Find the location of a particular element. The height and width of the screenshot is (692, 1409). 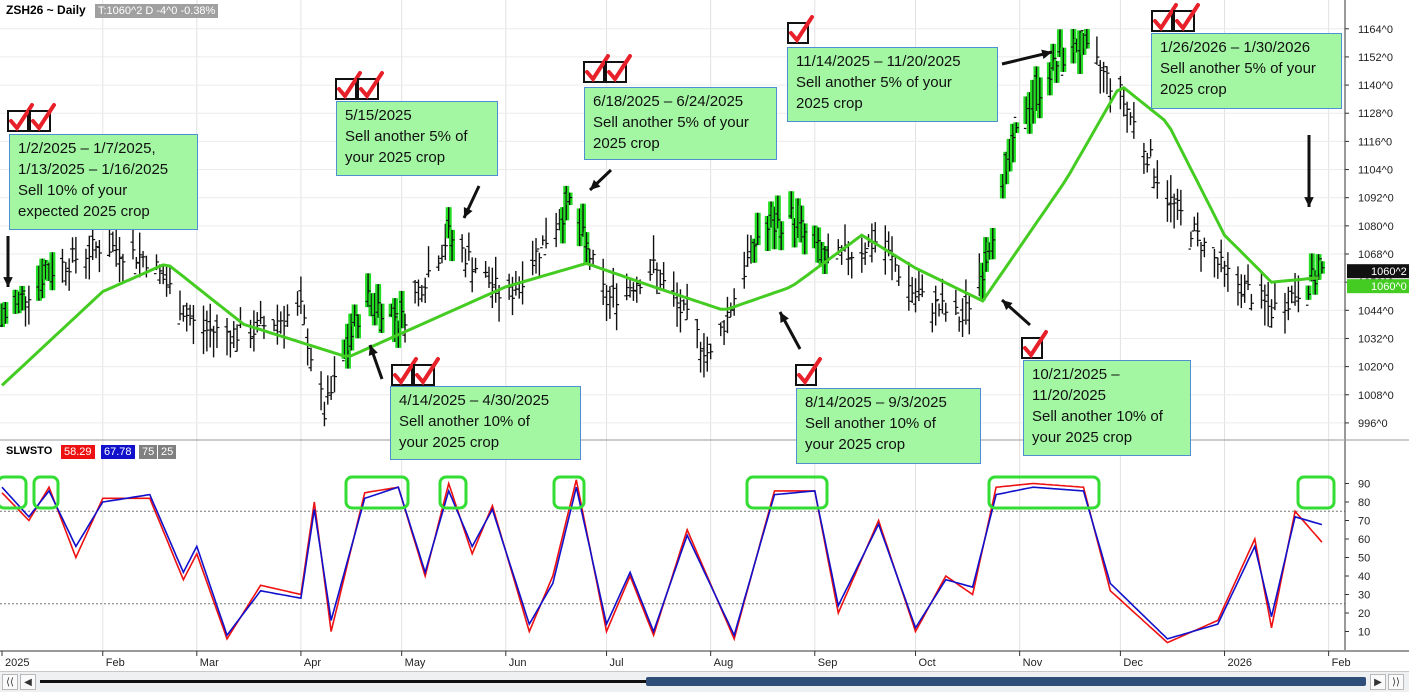

osc-tick-label: 80 is located at coordinates (1364, 503).